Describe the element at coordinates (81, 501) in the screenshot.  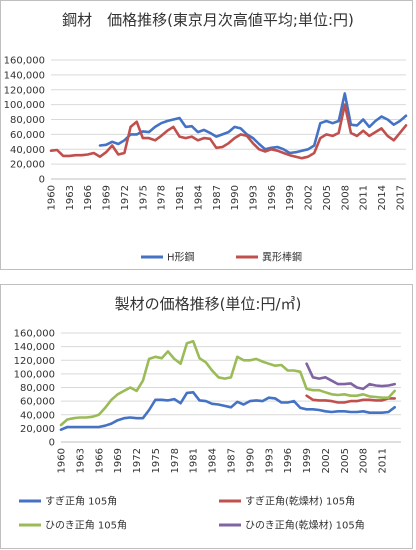
I see `legend-label: すぎ正角 105角` at that location.